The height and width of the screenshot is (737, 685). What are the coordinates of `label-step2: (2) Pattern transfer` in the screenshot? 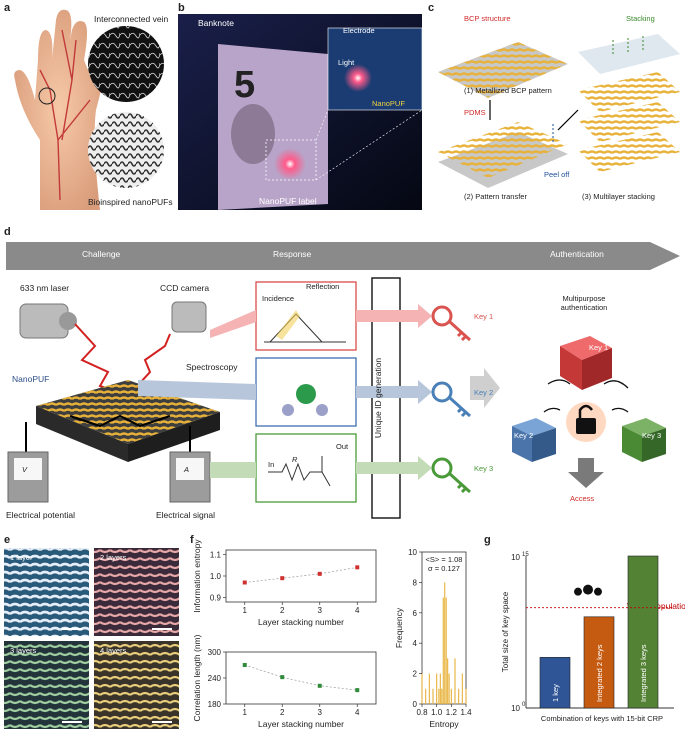 It's located at (495, 196).